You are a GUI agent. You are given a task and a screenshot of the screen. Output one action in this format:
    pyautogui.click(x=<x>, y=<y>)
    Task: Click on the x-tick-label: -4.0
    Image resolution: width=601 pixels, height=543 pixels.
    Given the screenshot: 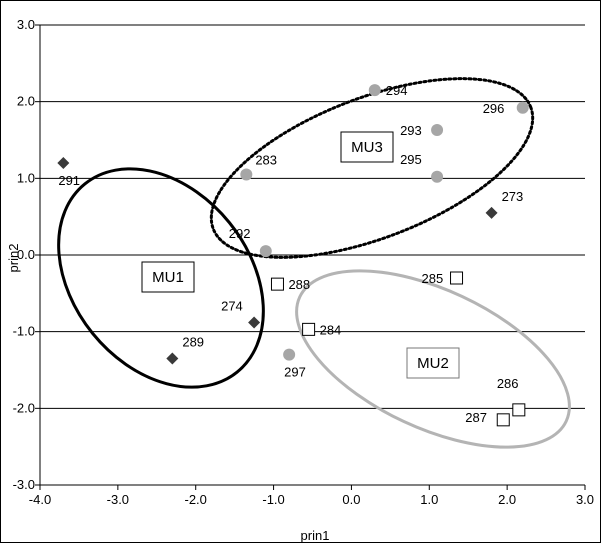 What is the action you would take?
    pyautogui.click(x=40, y=499)
    